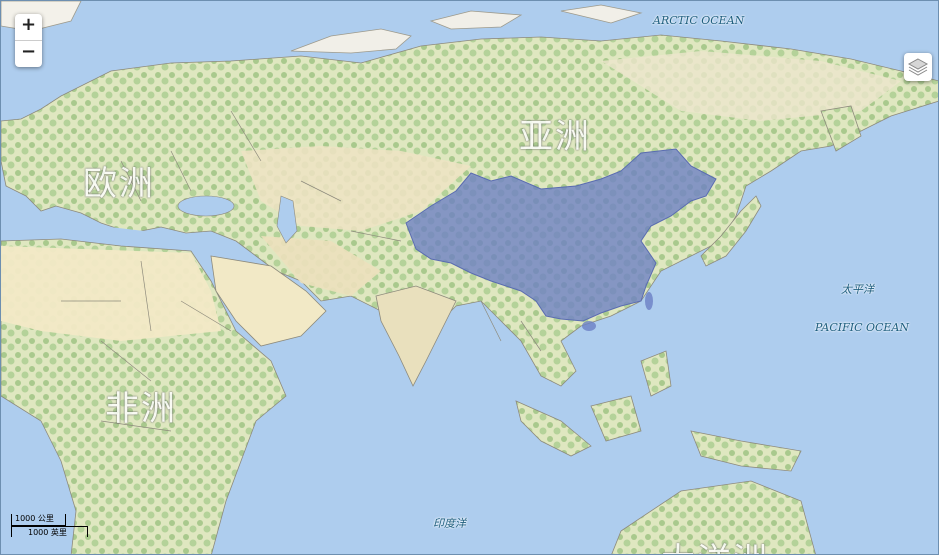 Image resolution: width=939 pixels, height=555 pixels. What do you see at coordinates (28, 24) in the screenshot?
I see `zoom-in-button: +` at bounding box center [28, 24].